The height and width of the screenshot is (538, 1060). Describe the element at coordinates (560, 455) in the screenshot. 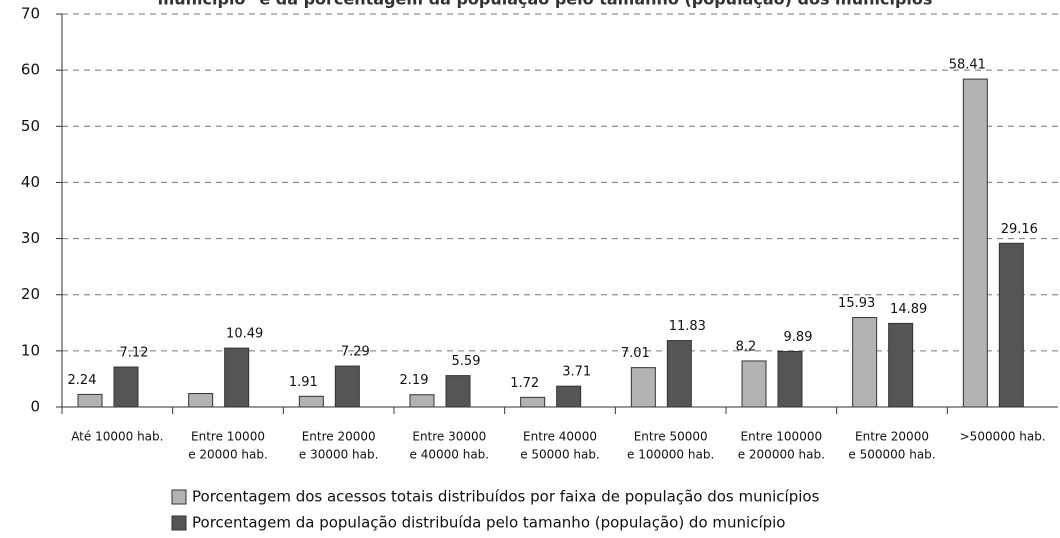

I see `x-tick-label: e 50000 hab.` at that location.